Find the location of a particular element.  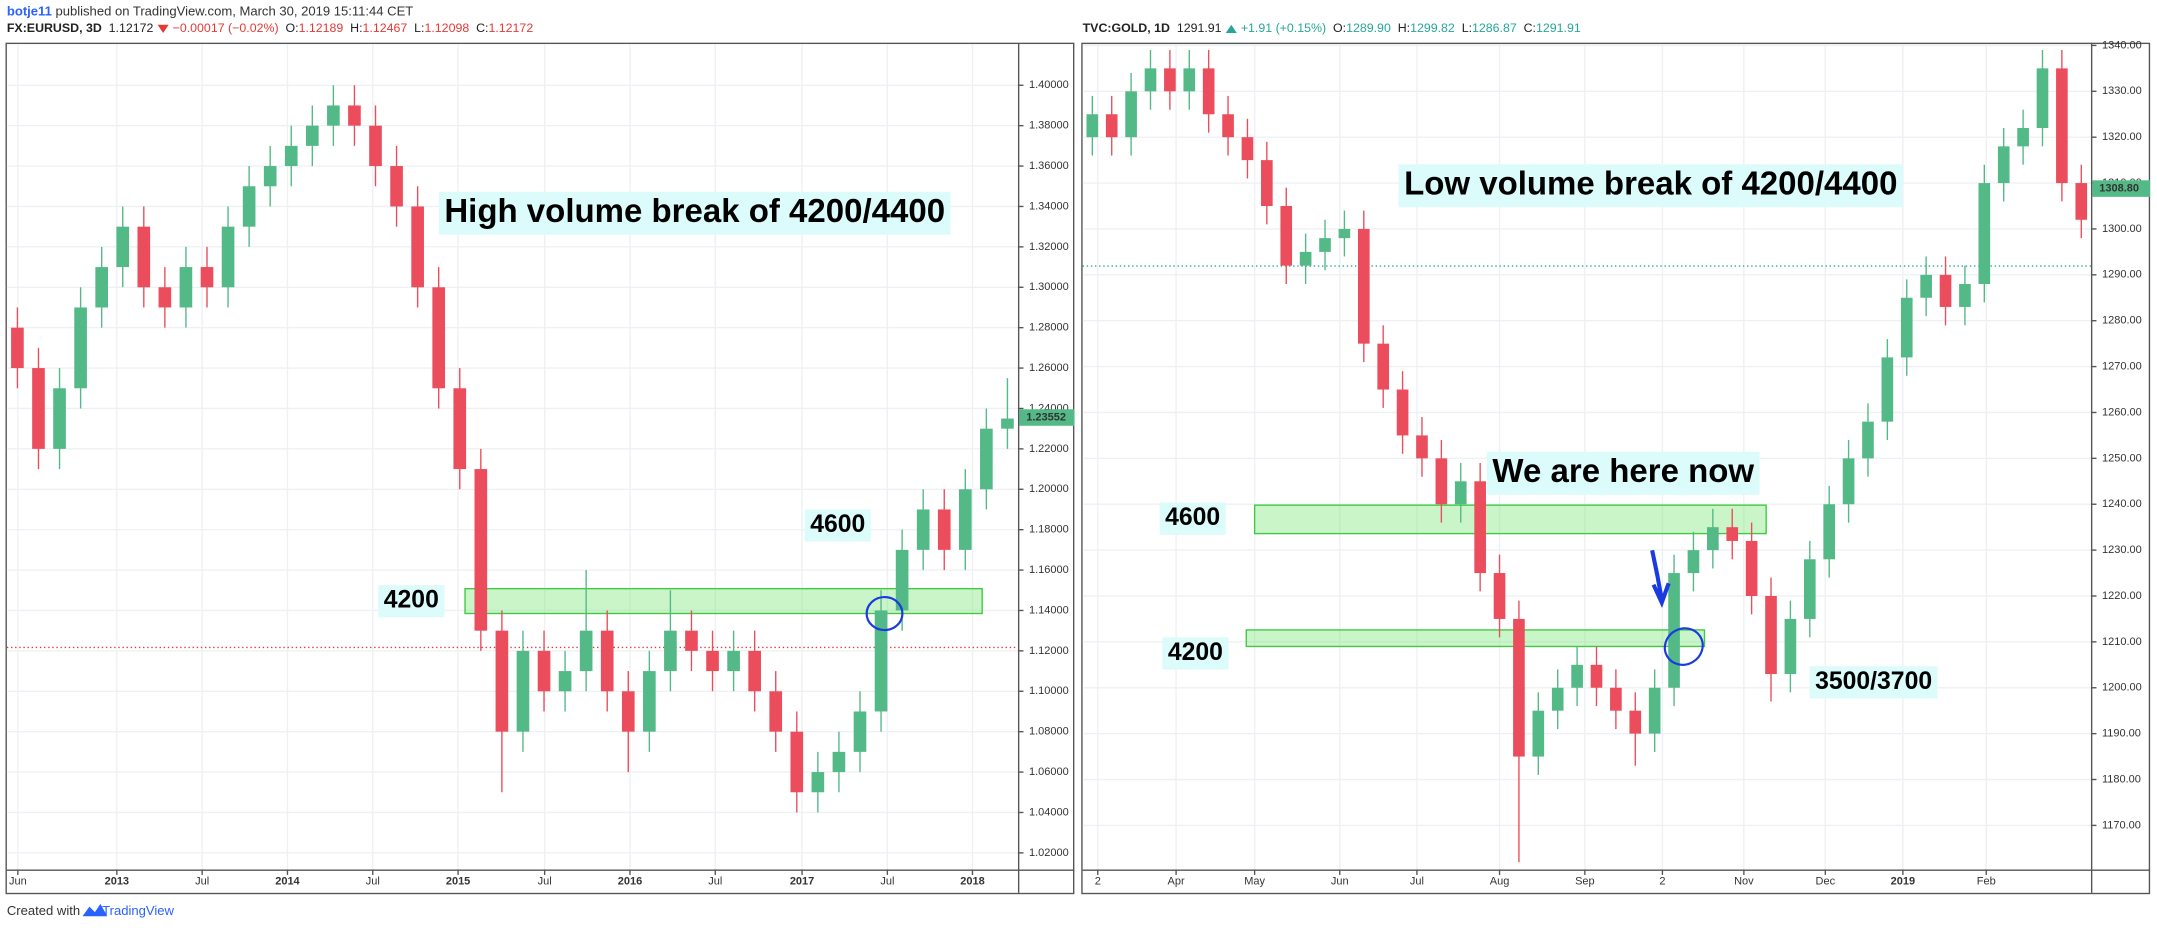

y-tick-label: 1.28000 is located at coordinates (1049, 328).